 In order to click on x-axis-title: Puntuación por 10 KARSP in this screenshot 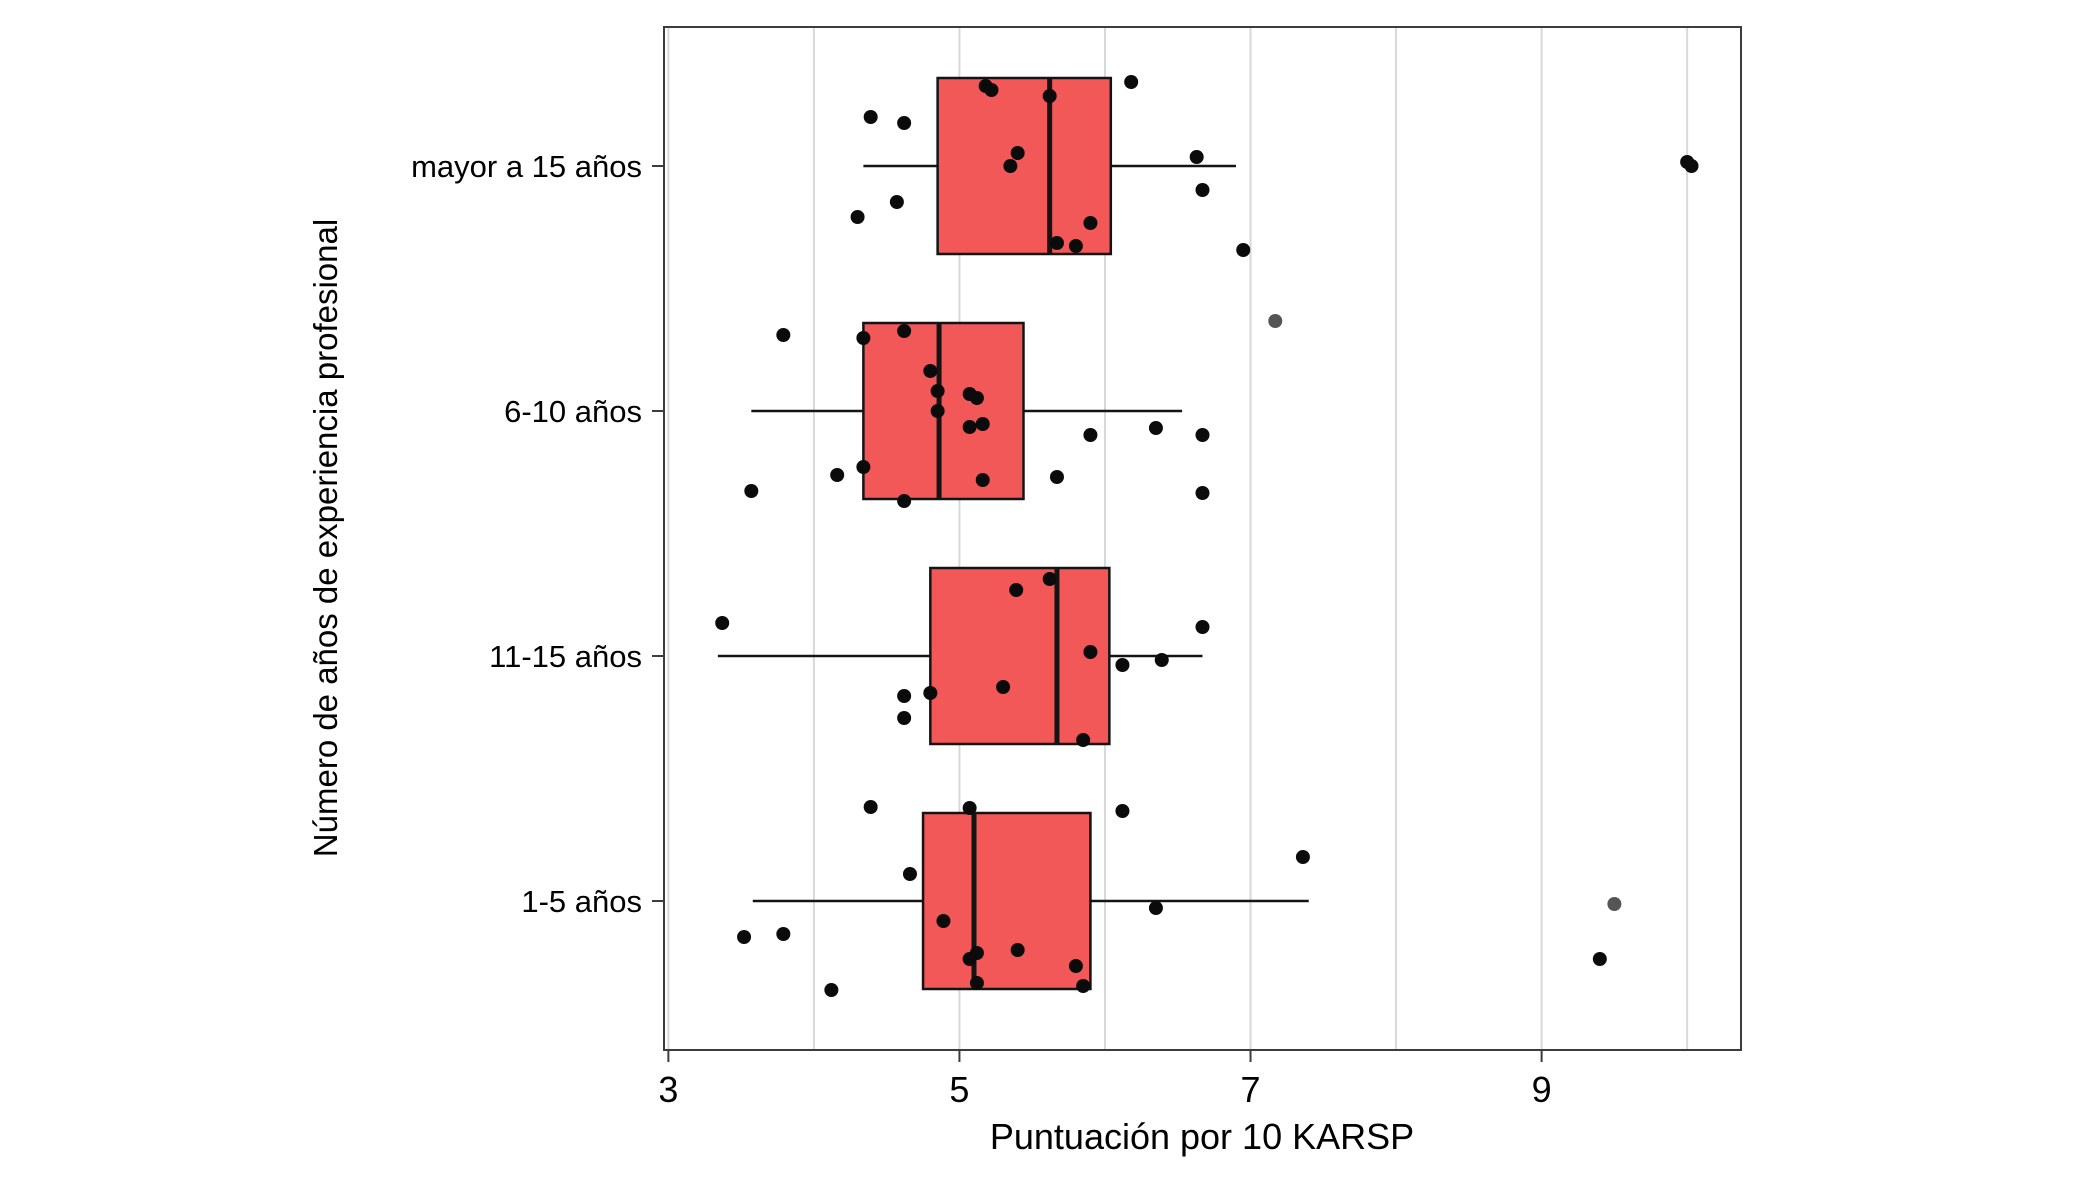, I will do `click(1202, 1136)`.